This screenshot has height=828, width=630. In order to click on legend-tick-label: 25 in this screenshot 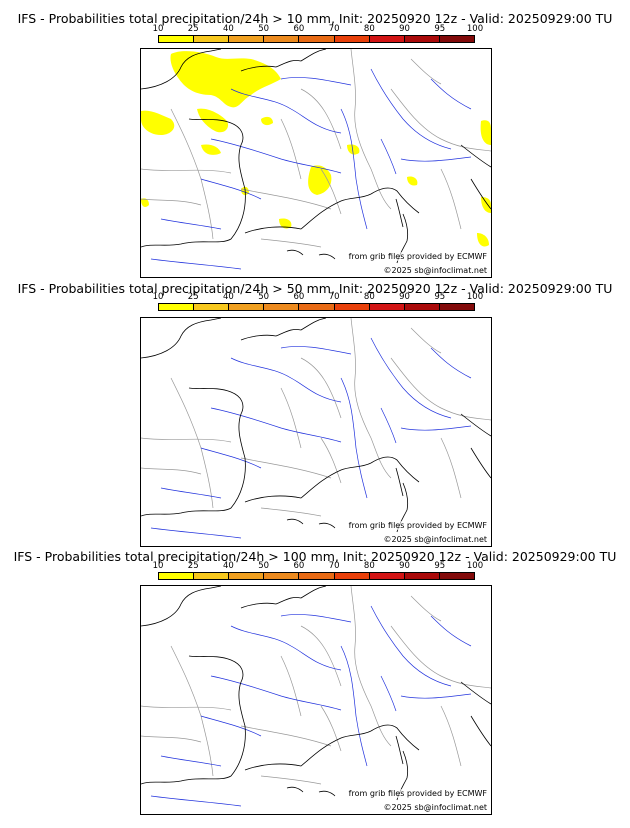, I will do `click(193, 29)`.